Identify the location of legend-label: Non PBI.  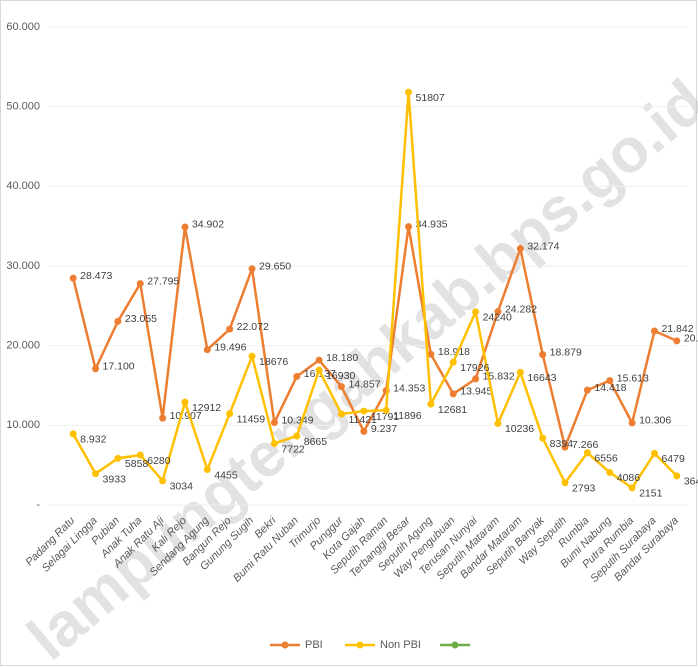
(400, 645).